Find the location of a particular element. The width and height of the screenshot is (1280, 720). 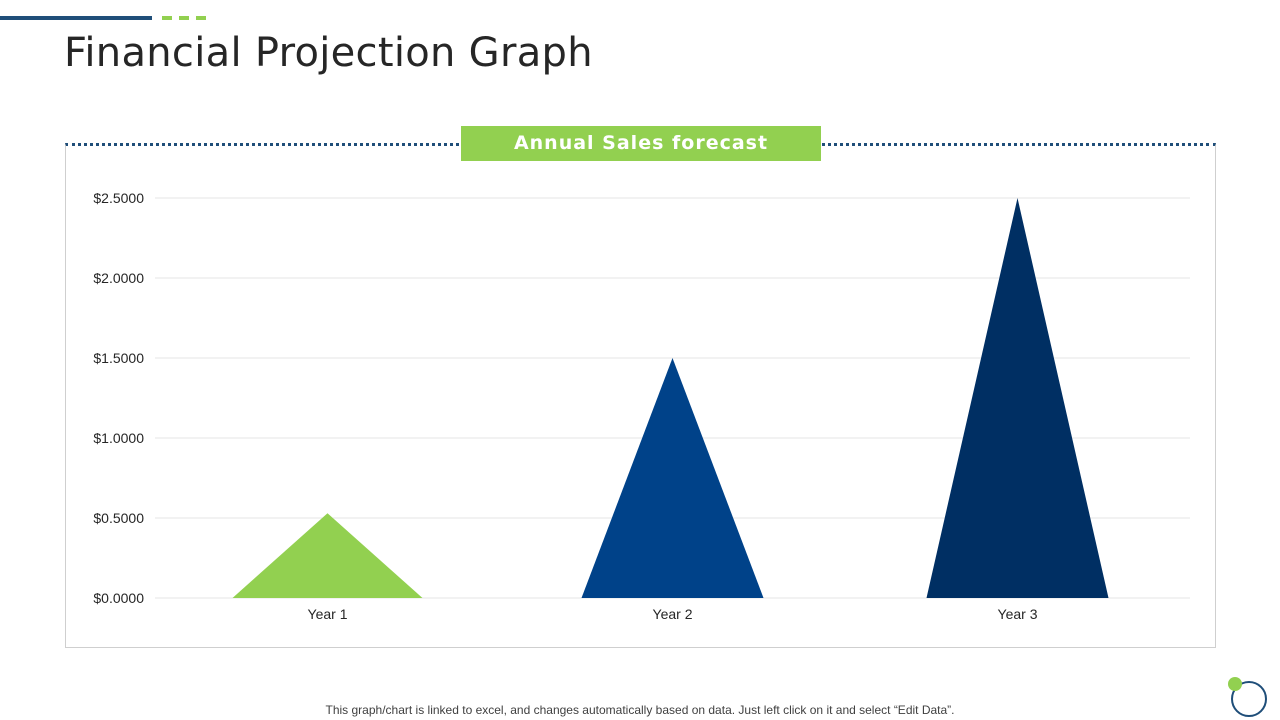

y-tick-label: $2.5000 is located at coordinates (118, 198).